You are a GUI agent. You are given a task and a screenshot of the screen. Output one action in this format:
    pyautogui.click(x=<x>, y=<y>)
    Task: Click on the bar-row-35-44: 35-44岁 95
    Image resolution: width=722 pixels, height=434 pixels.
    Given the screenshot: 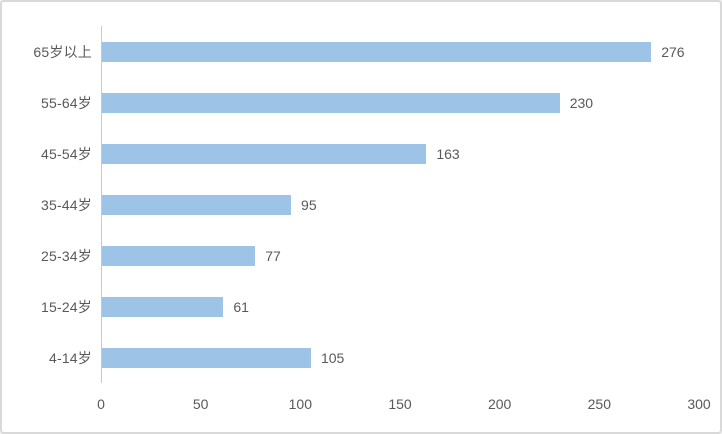 What is the action you would take?
    pyautogui.click(x=370, y=204)
    